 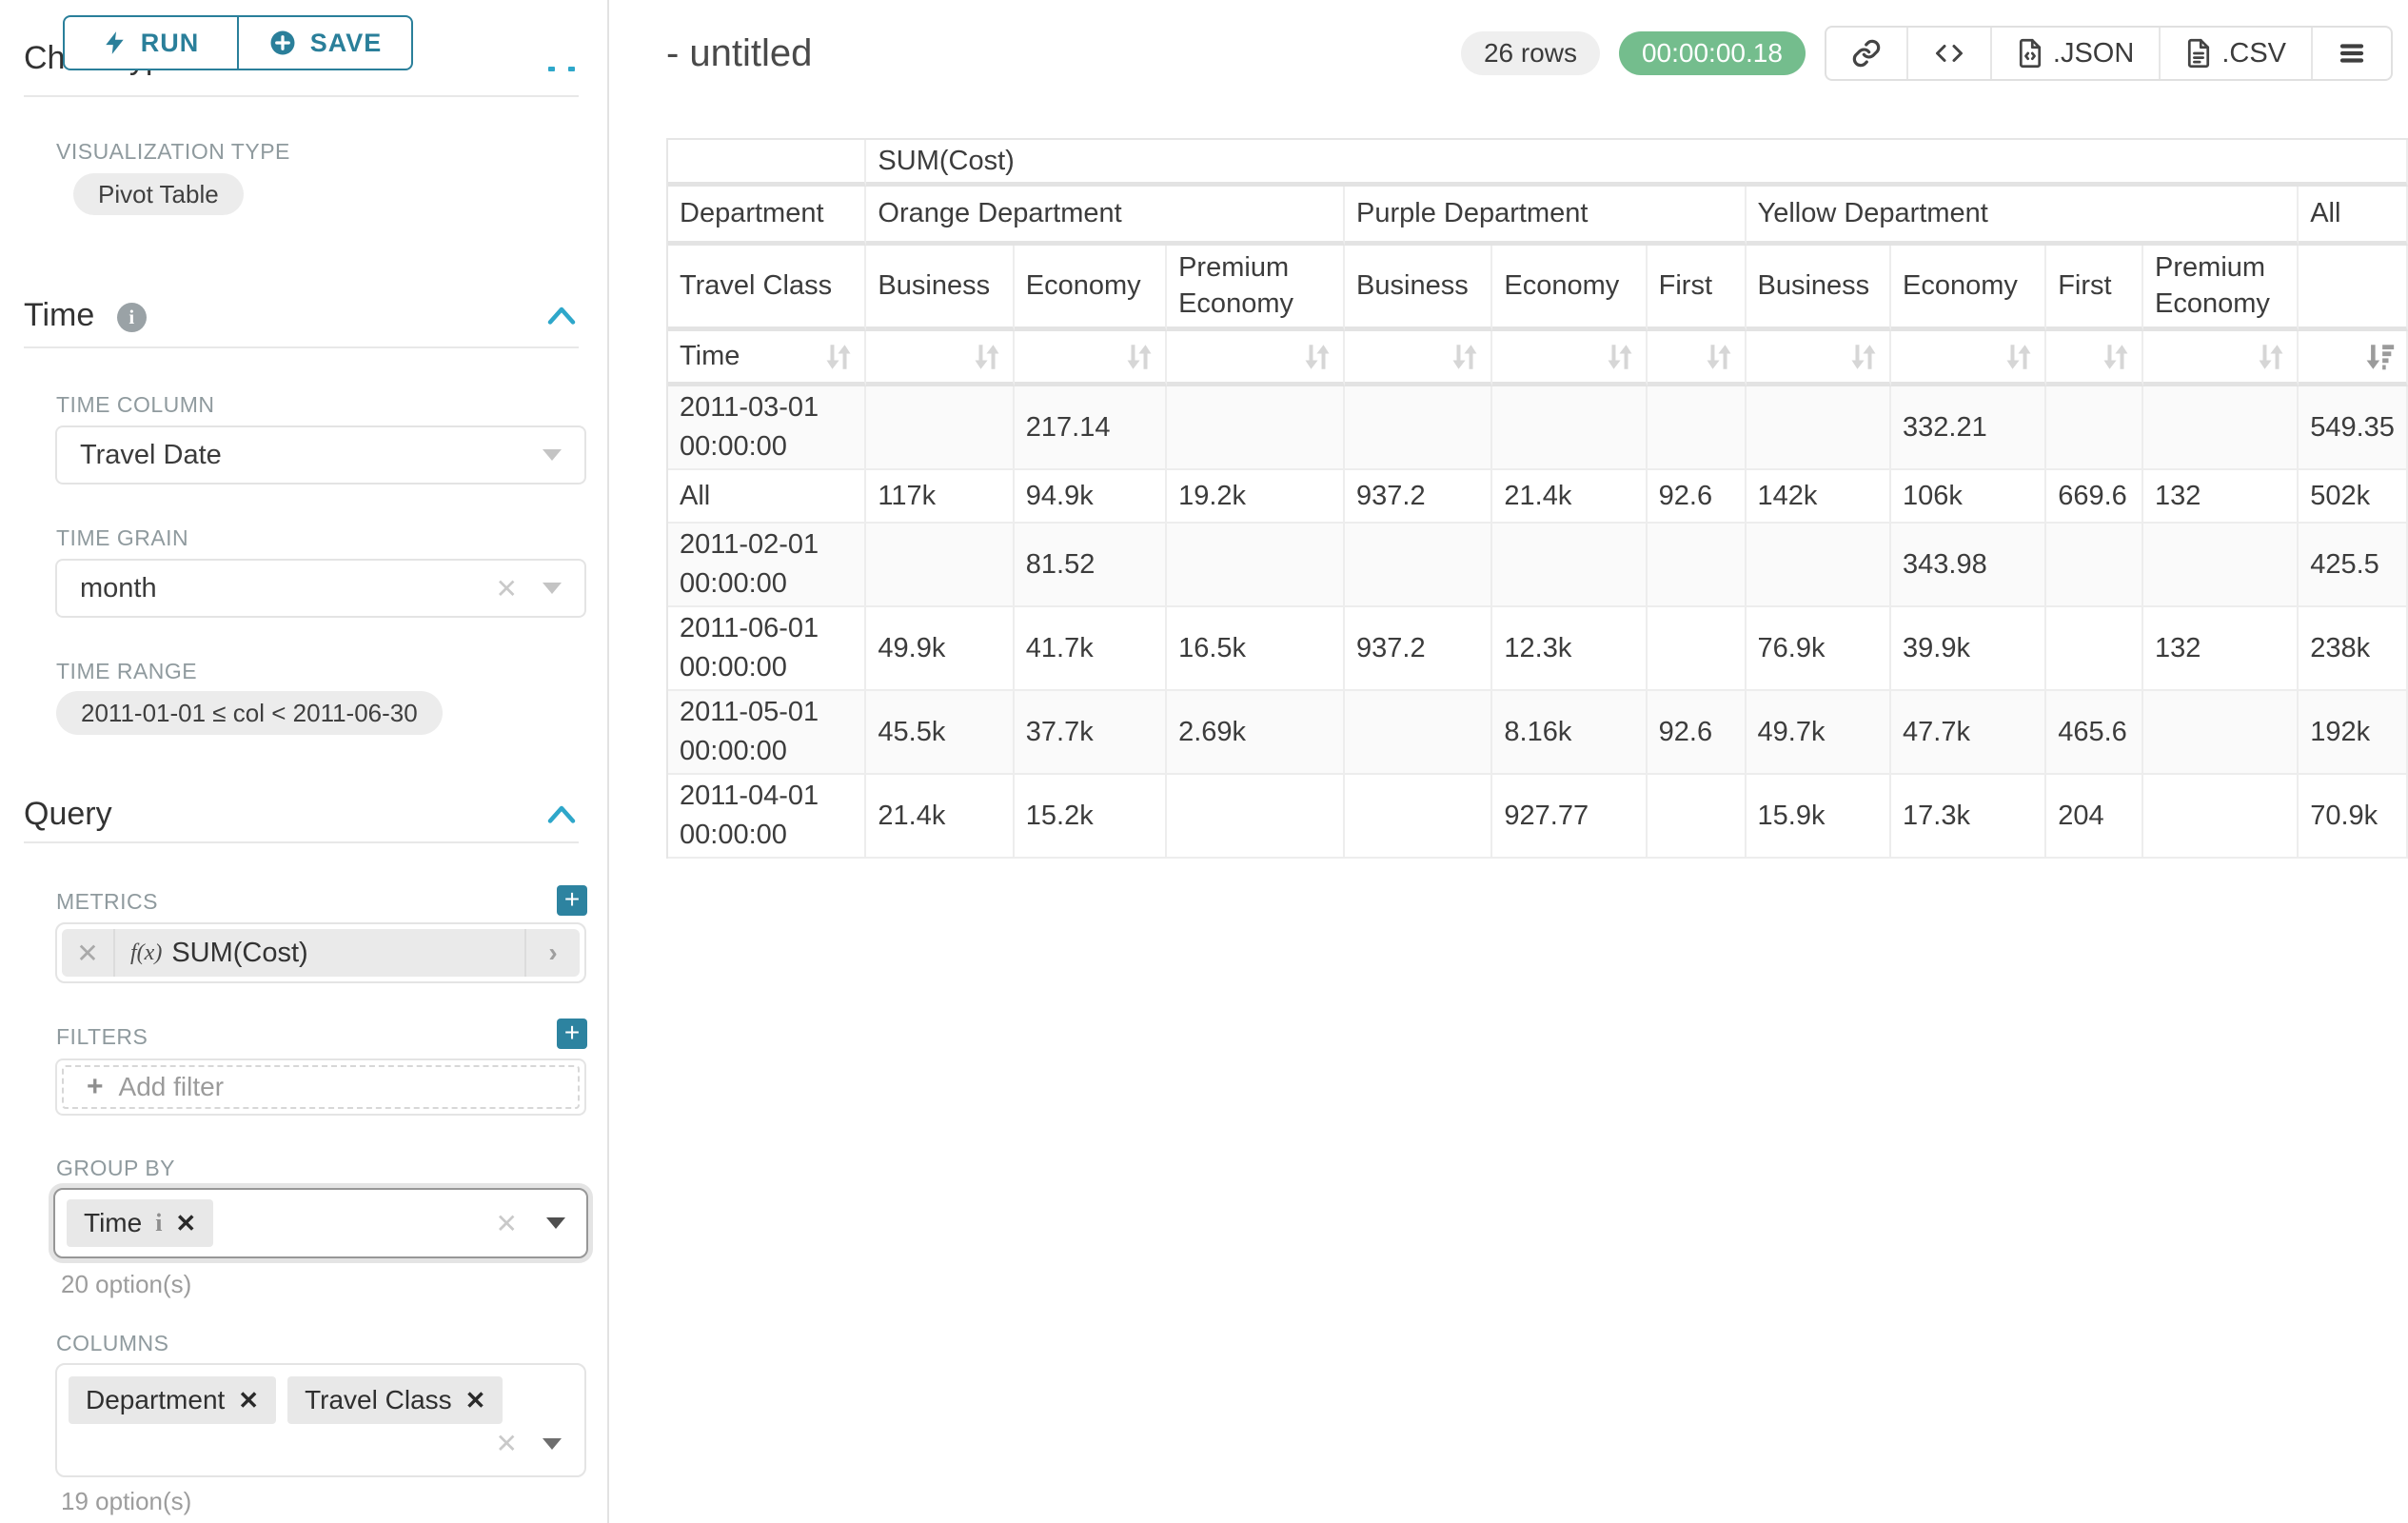 I want to click on pivot-cell: 142k, so click(x=1819, y=497).